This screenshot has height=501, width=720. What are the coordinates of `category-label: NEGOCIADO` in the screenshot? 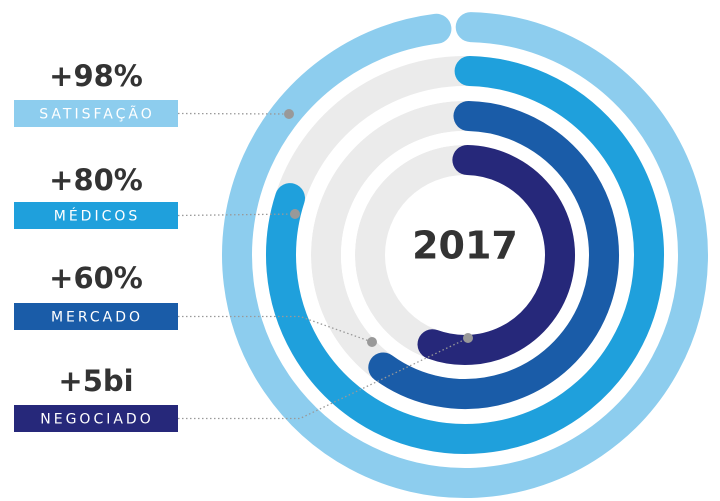 It's located at (96, 420).